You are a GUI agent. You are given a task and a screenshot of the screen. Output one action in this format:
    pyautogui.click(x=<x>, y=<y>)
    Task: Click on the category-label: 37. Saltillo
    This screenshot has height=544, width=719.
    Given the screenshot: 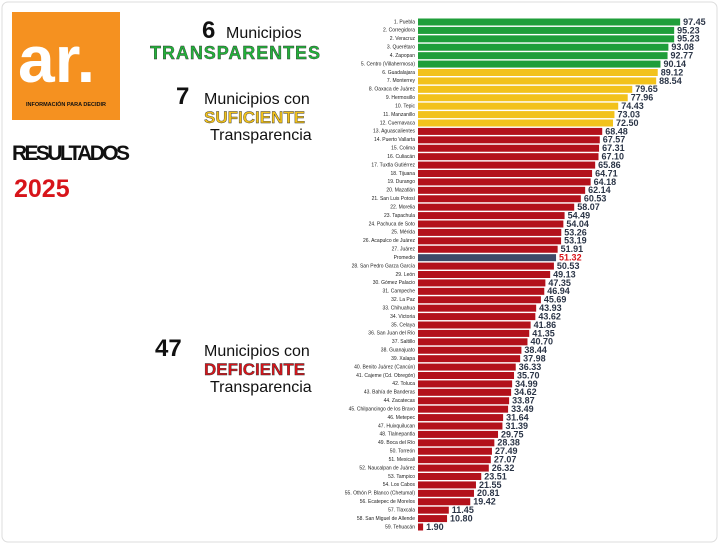 What is the action you would take?
    pyautogui.click(x=403, y=342)
    